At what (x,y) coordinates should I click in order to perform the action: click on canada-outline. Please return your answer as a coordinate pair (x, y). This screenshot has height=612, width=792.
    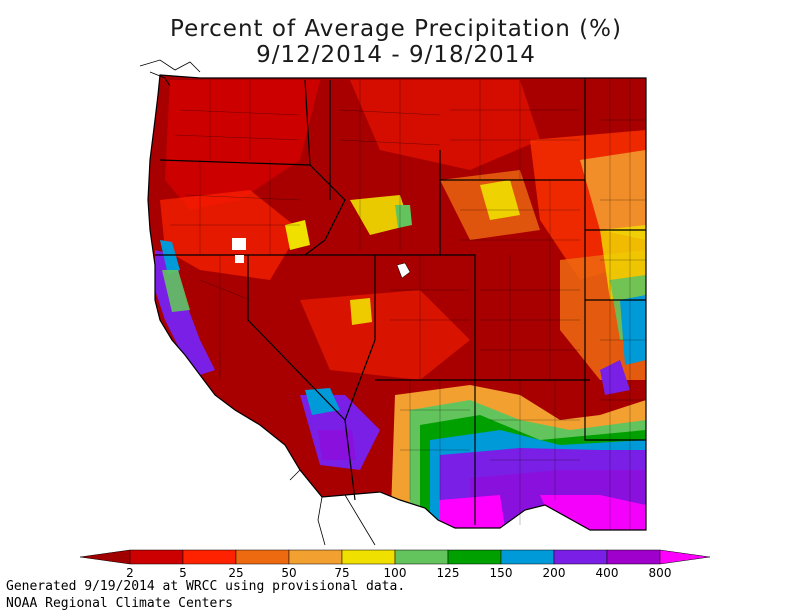
    Looking at the image, I should click on (170, 73).